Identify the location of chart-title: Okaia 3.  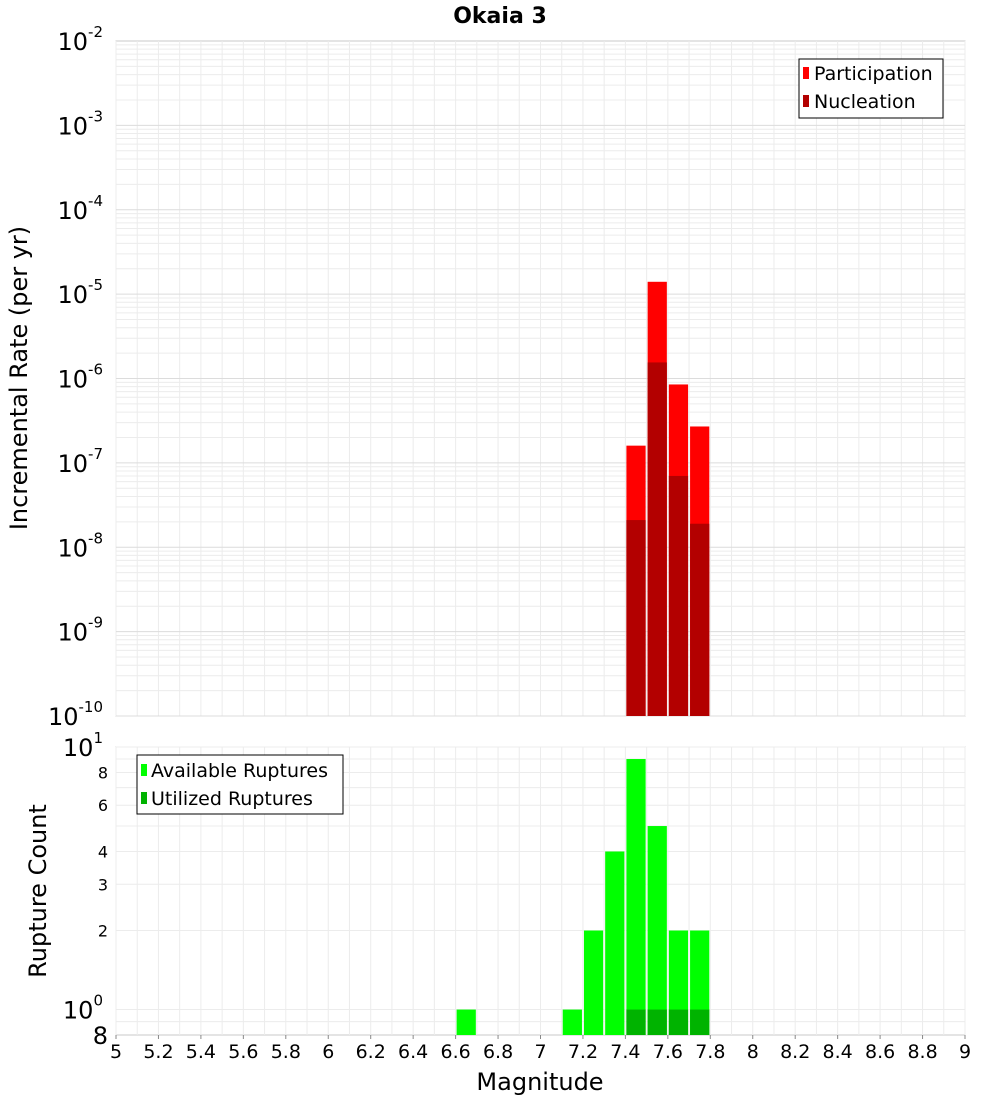
(500, 16).